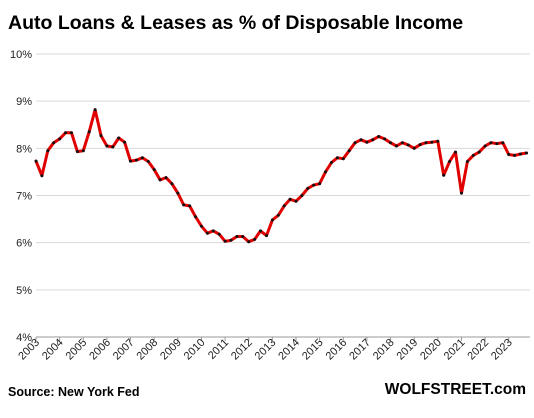 This screenshot has width=534, height=418. What do you see at coordinates (24, 338) in the screenshot?
I see `y-tick-label: 4%` at bounding box center [24, 338].